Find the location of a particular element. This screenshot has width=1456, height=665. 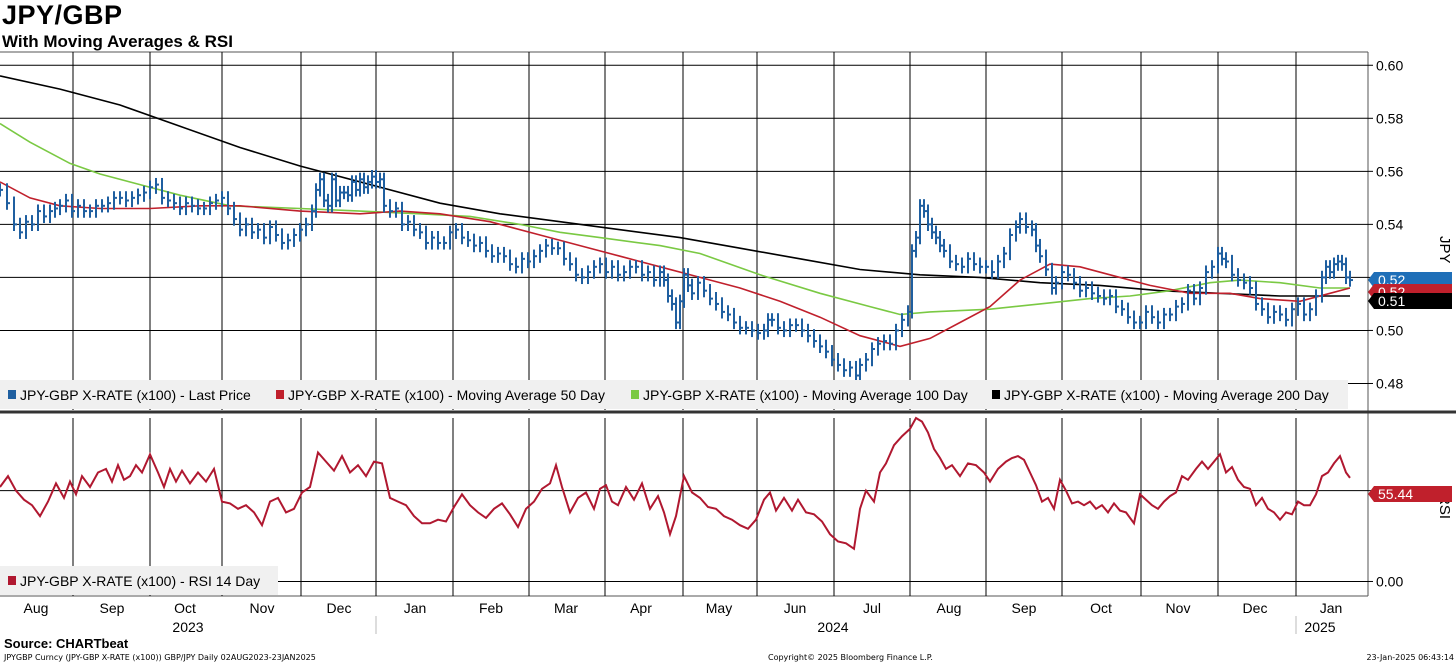

y-tick-label: 0.54 is located at coordinates (1389, 224).